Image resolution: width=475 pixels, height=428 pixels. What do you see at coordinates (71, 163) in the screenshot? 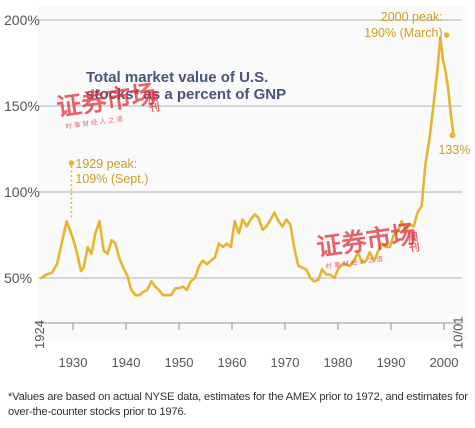
I see `peak-1929-dot` at bounding box center [71, 163].